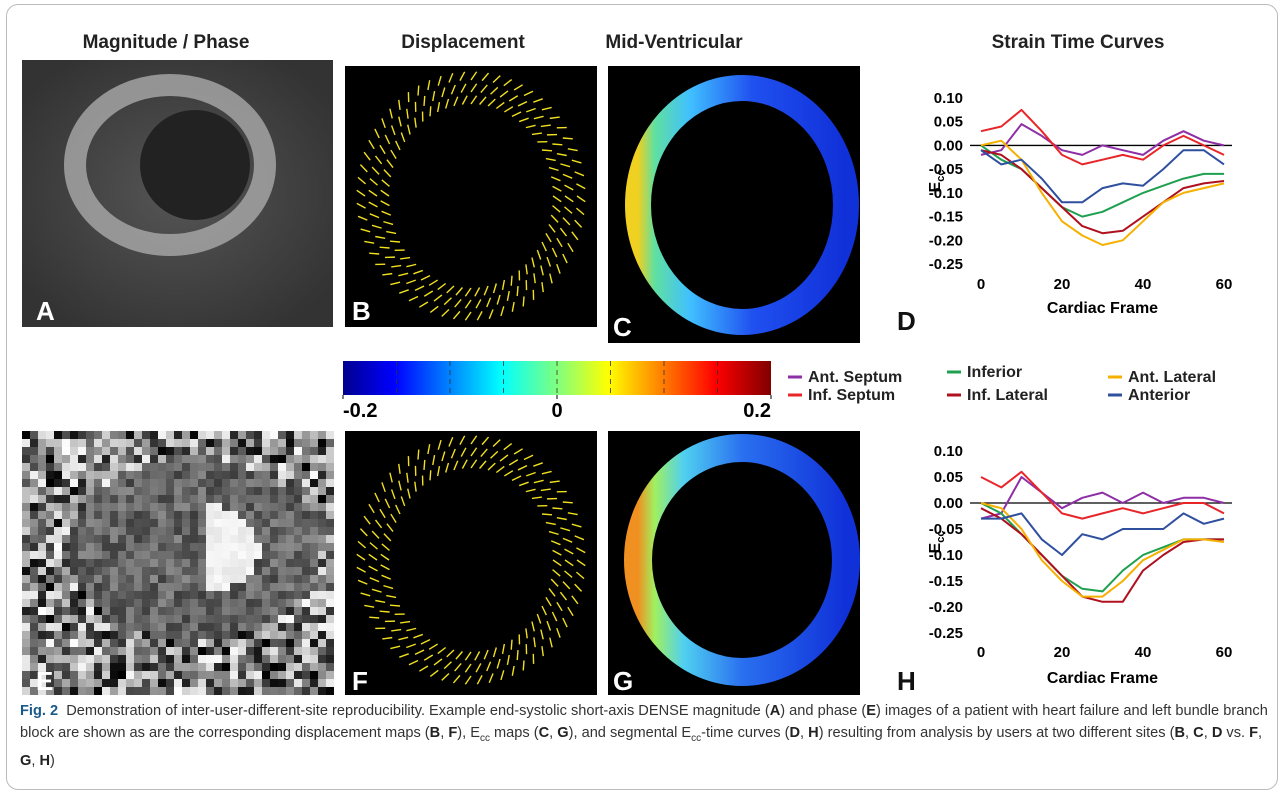 This screenshot has width=1287, height=797. Describe the element at coordinates (948, 145) in the screenshot. I see `y-tick-label: 0.00` at that location.